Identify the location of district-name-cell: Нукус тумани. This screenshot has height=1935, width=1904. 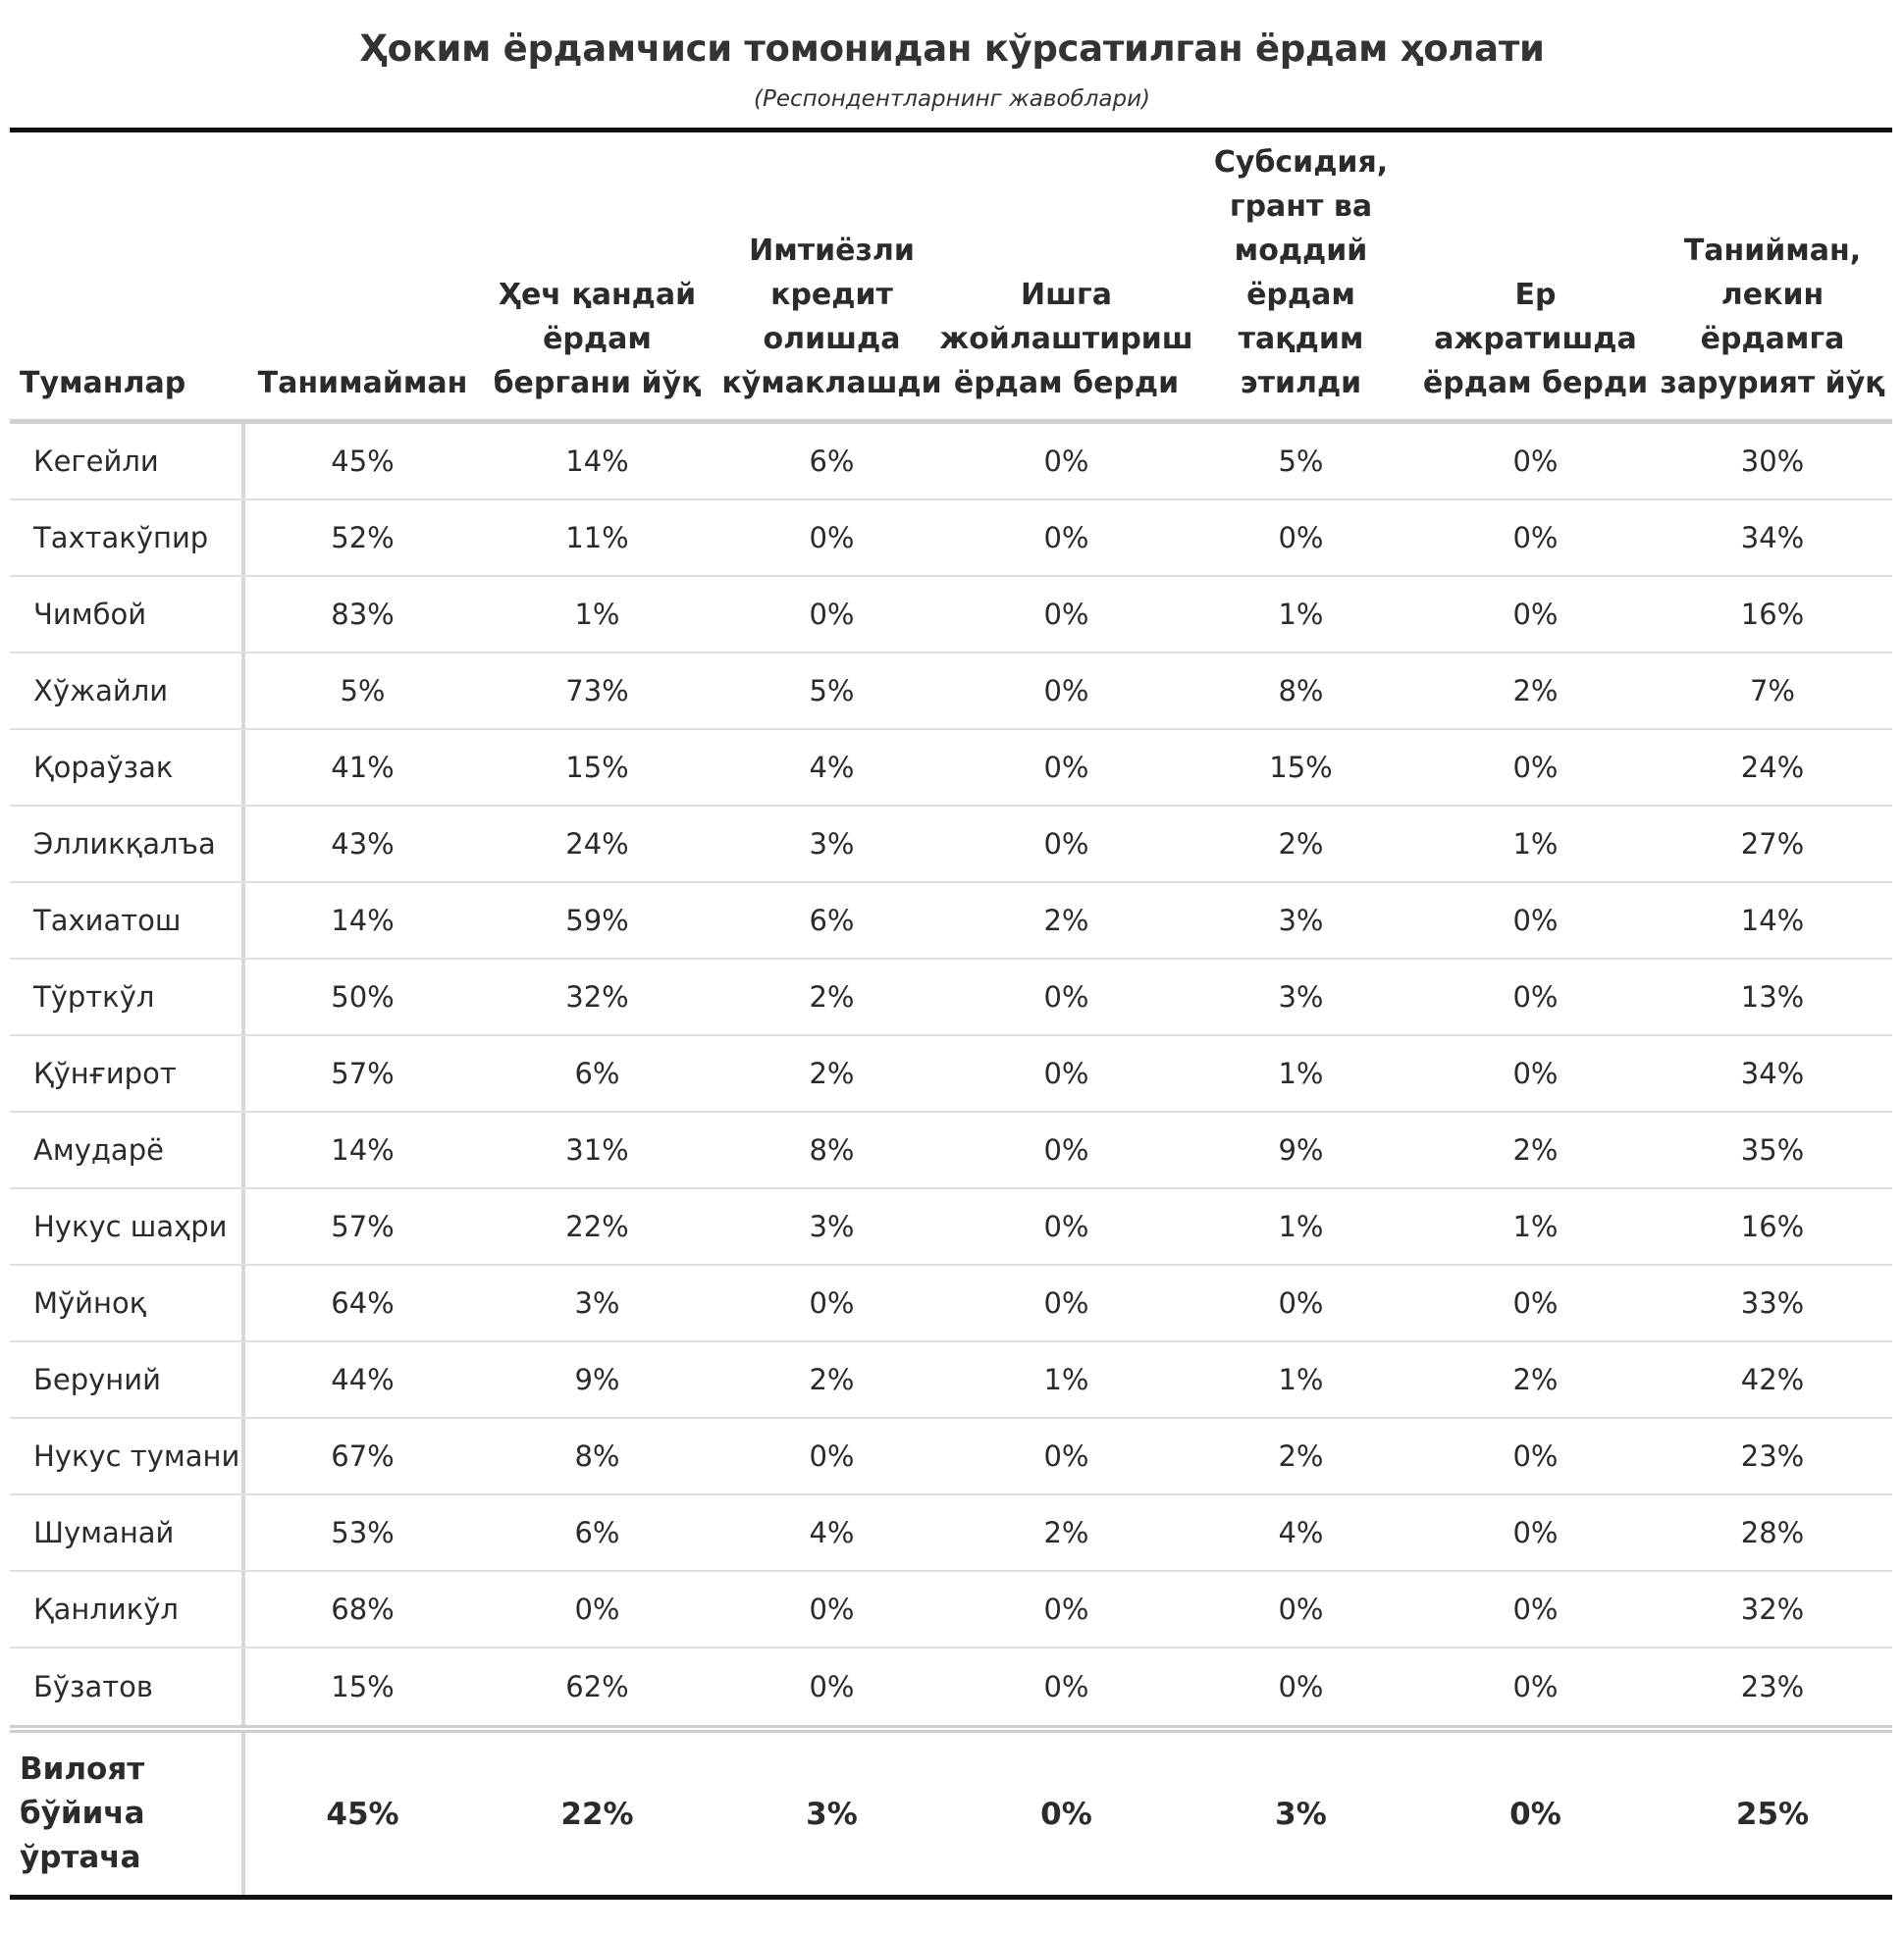
(127, 1456).